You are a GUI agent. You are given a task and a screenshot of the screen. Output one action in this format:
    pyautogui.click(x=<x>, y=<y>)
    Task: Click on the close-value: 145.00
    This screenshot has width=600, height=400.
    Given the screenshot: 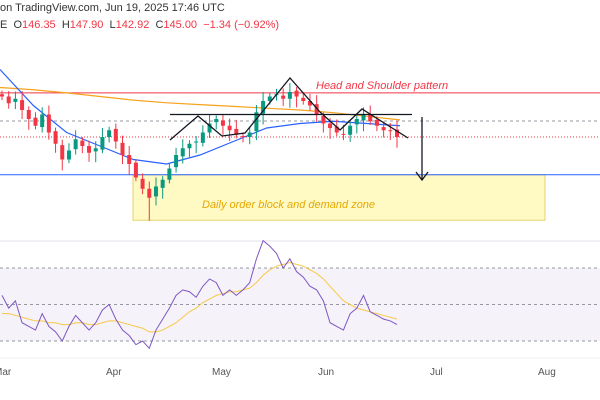 What is the action you would take?
    pyautogui.click(x=180, y=25)
    